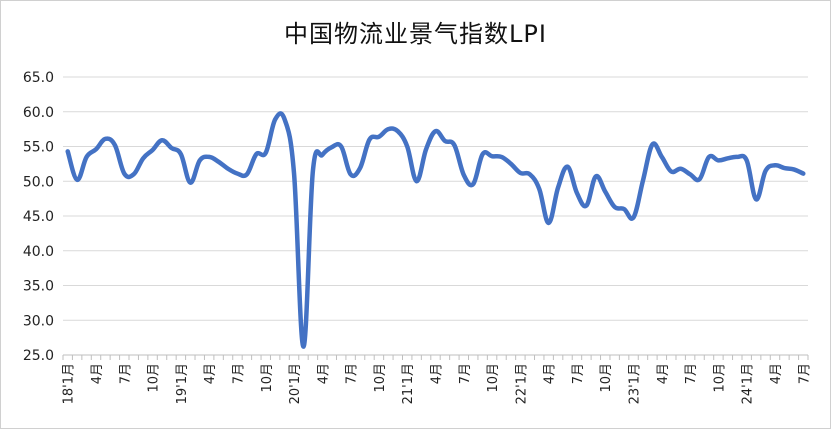 This screenshot has height=429, width=831. Describe the element at coordinates (550, 373) in the screenshot. I see `x-tick-label-17: 4月` at that location.